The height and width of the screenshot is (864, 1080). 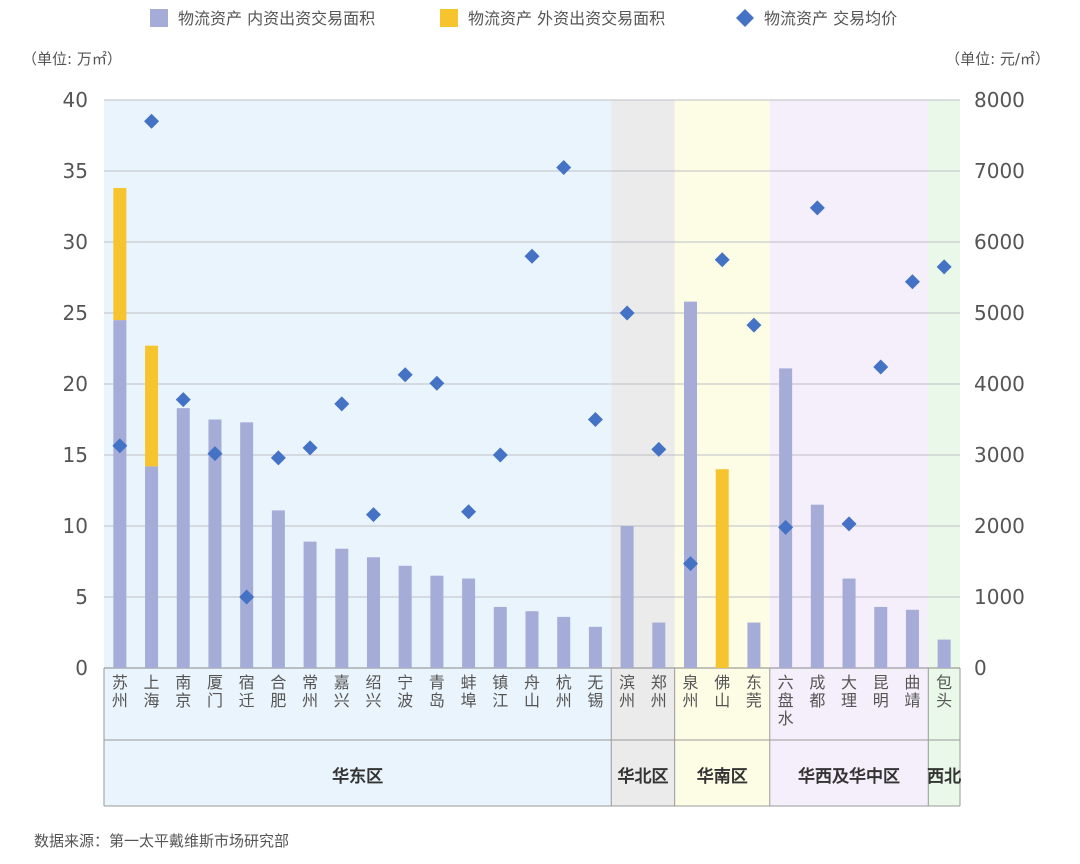 I want to click on y2-tick-label: 4000, so click(x=999, y=384).